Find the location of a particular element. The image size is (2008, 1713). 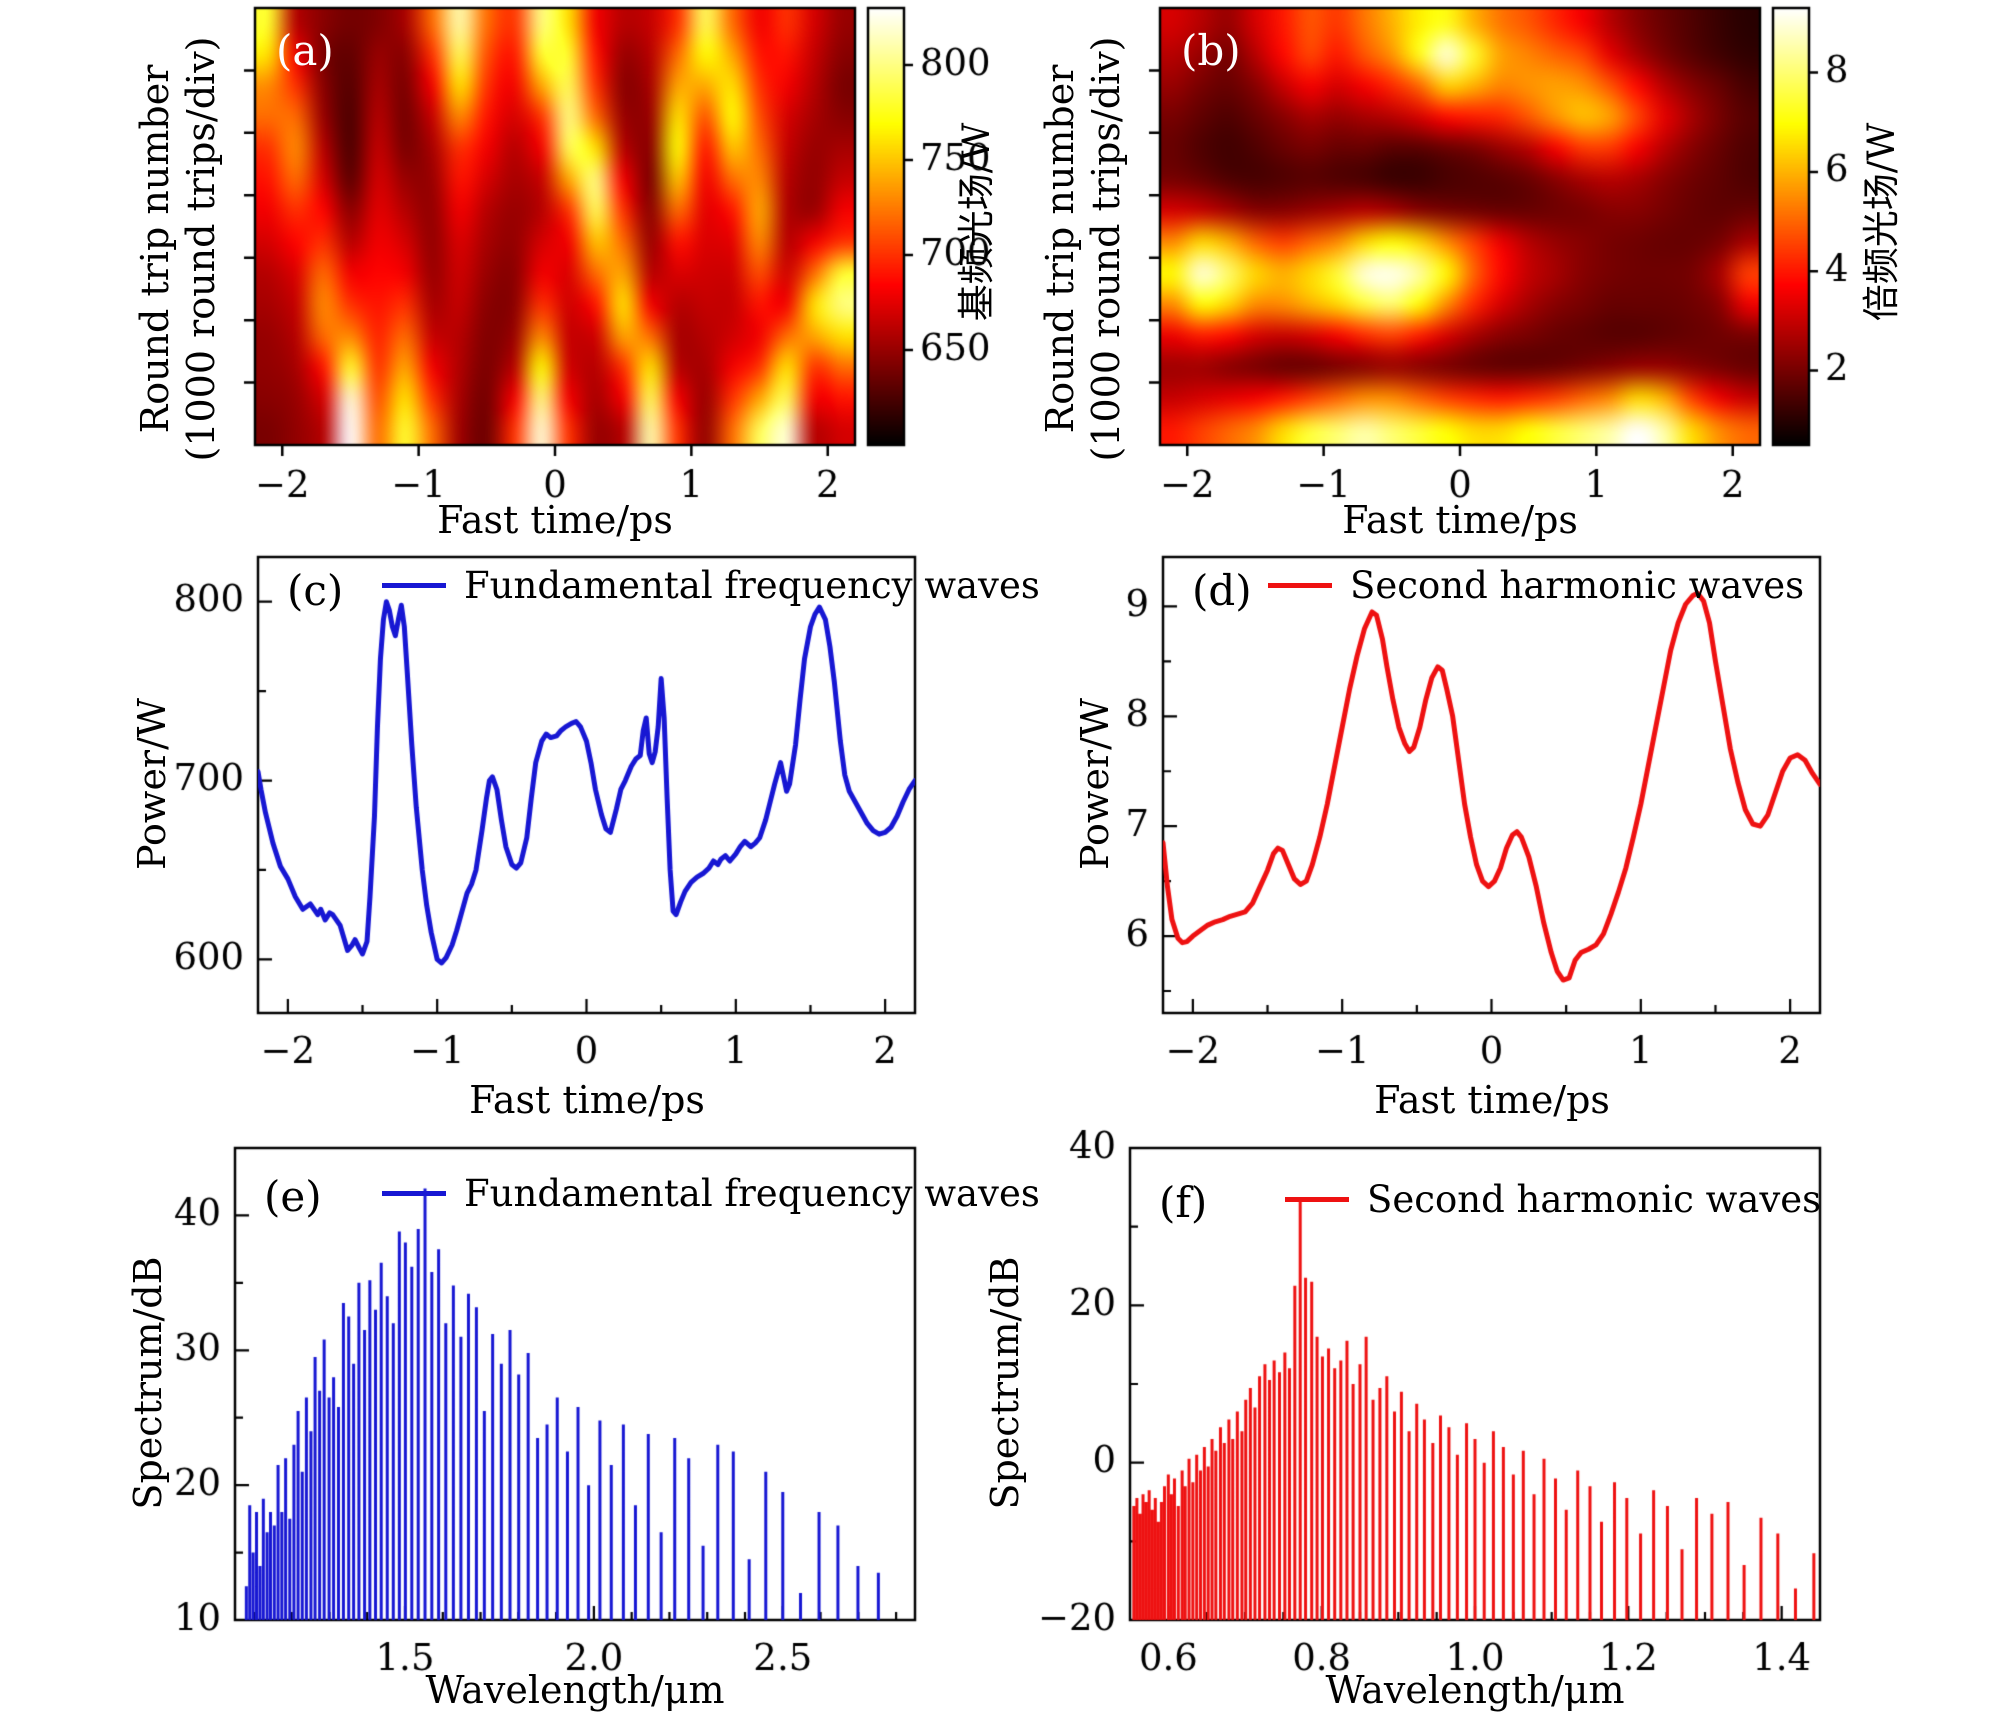

ylabel-b-line2: (1000 round trips/div) is located at coordinates (1106, 249).